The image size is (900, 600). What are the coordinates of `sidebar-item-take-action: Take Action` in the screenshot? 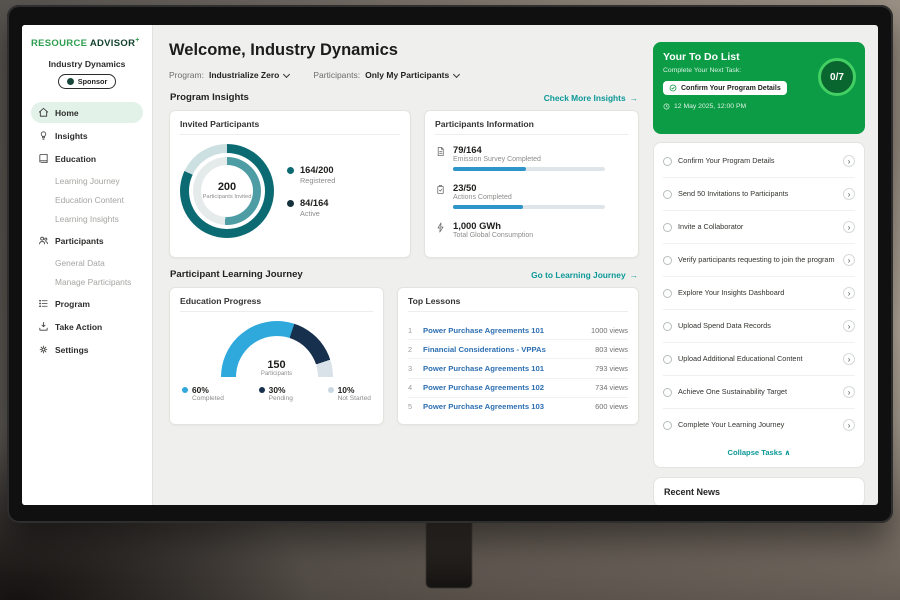 It's located at (87, 326).